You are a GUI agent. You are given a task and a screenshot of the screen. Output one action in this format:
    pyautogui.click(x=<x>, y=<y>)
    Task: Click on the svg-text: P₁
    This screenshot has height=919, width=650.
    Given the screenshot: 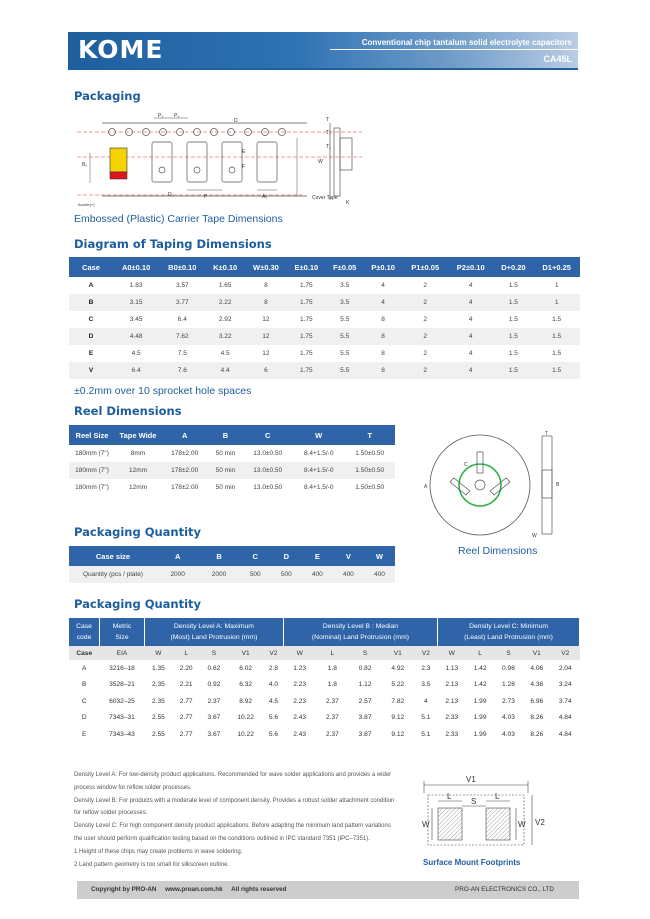 What is the action you would take?
    pyautogui.click(x=160, y=116)
    